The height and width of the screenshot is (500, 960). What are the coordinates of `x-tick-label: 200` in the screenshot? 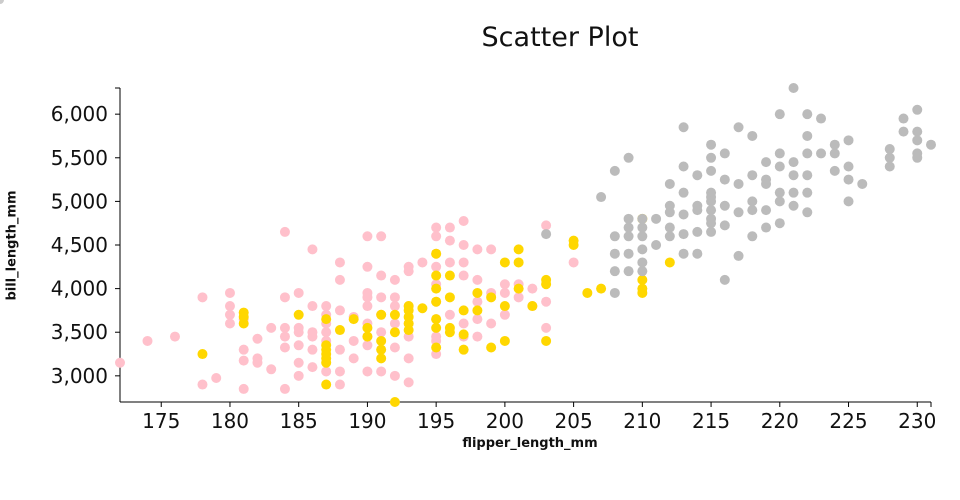 It's located at (505, 421).